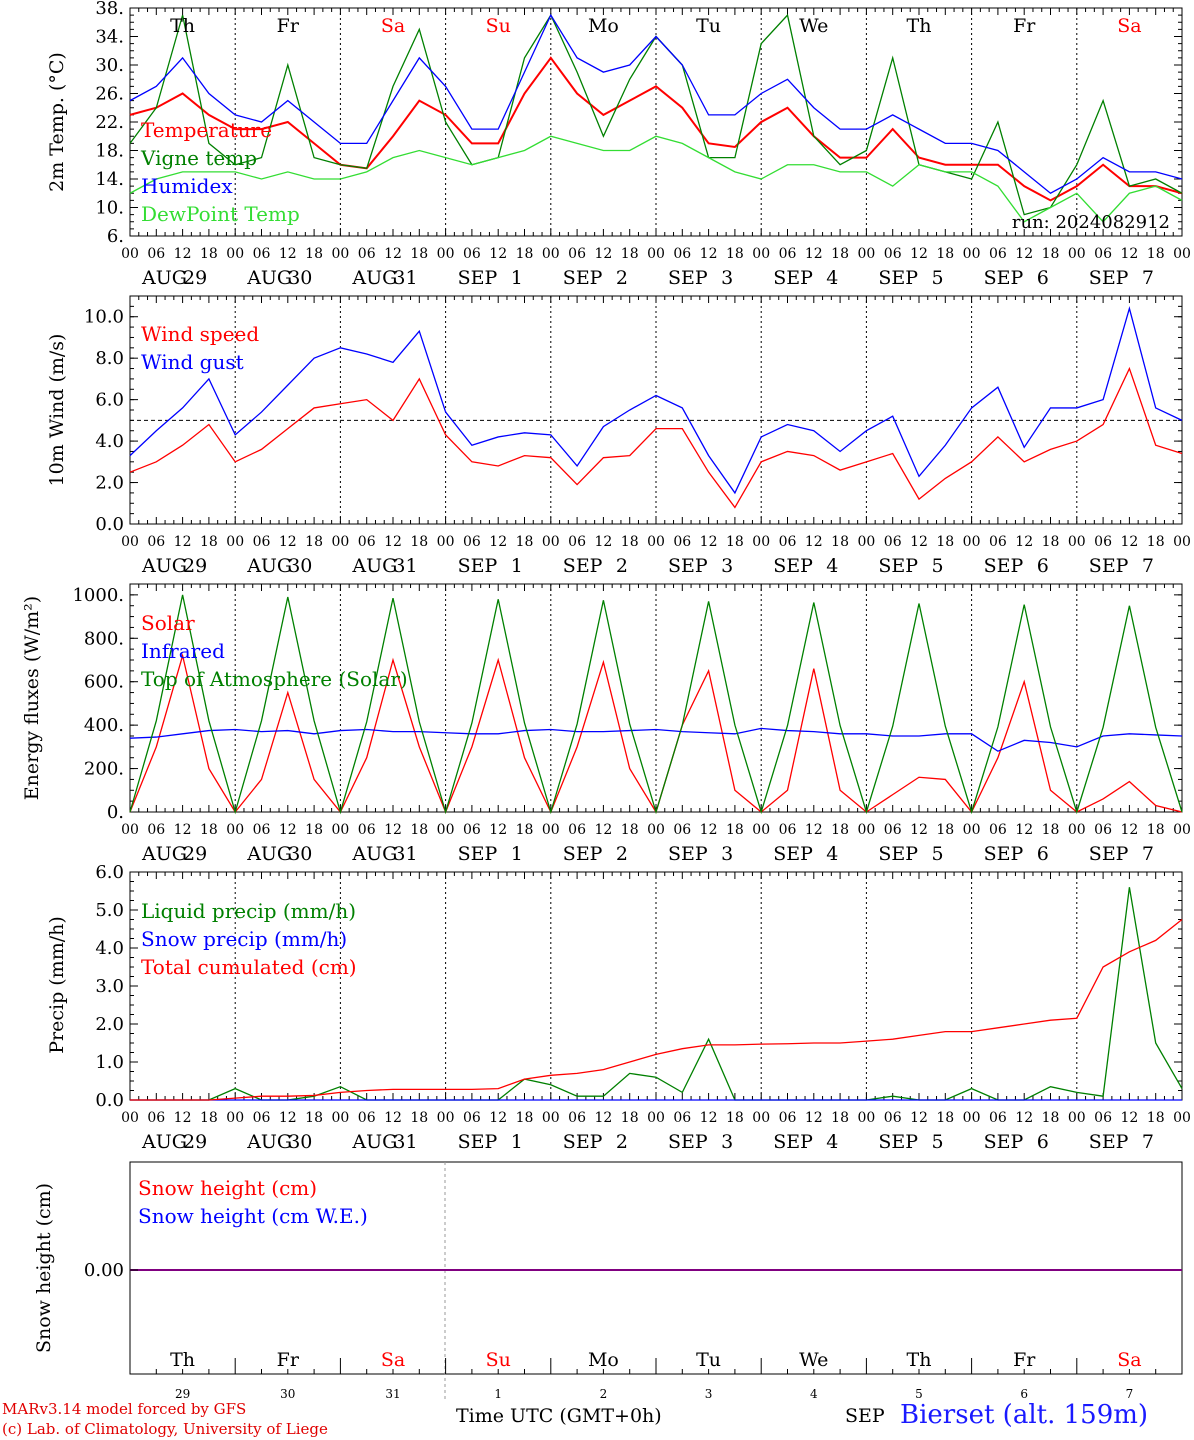 The width and height of the screenshot is (1194, 1440). I want to click on legend-entry: Temperature, so click(206, 130).